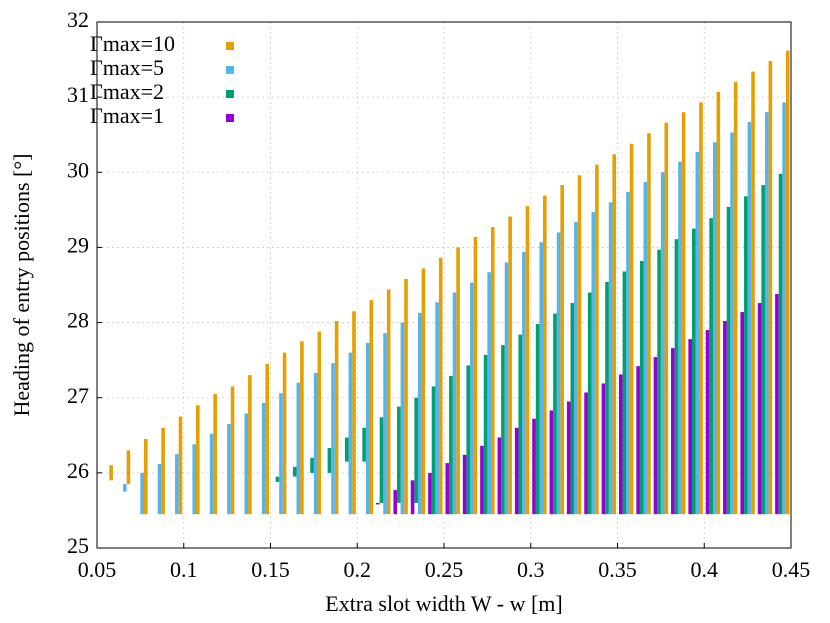 This screenshot has width=830, height=623. What do you see at coordinates (78, 395) in the screenshot?
I see `y-tick-label: 27` at bounding box center [78, 395].